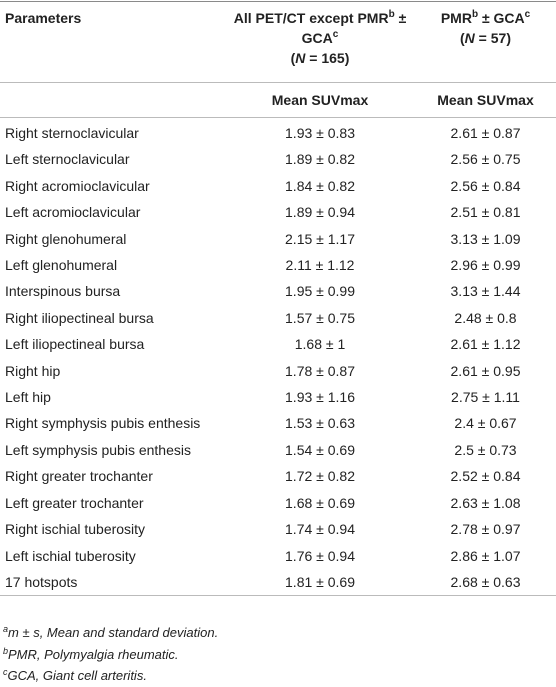  What do you see at coordinates (320, 159) in the screenshot?
I see `value-cell: 1.89 ± 0.82` at bounding box center [320, 159].